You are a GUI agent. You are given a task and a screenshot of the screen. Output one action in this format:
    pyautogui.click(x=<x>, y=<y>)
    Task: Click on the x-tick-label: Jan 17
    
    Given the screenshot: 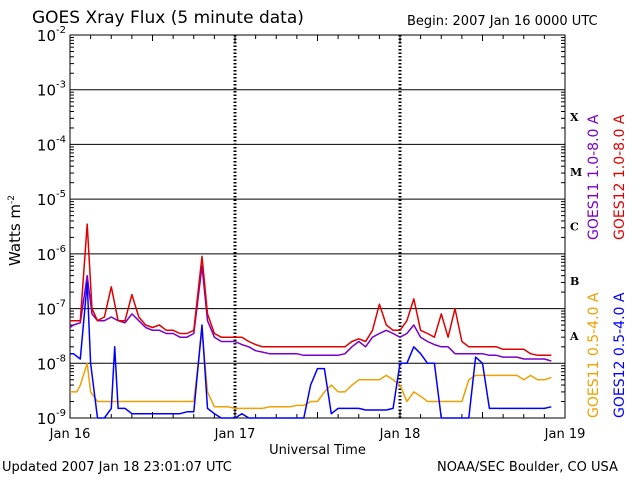 What is the action you would take?
    pyautogui.click(x=235, y=434)
    